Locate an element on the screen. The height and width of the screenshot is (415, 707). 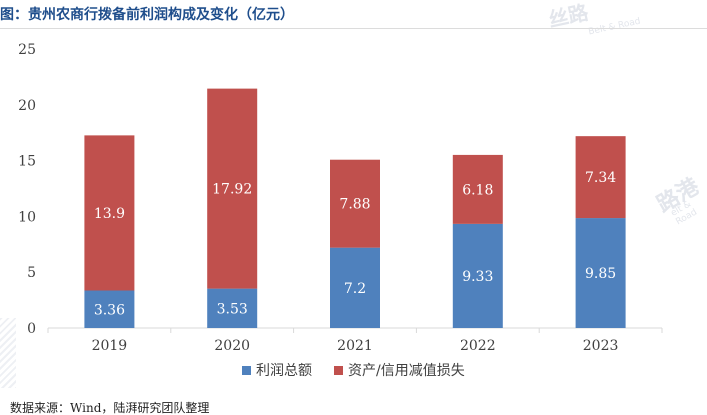
data-label-loss: 7.34 is located at coordinates (600, 178).